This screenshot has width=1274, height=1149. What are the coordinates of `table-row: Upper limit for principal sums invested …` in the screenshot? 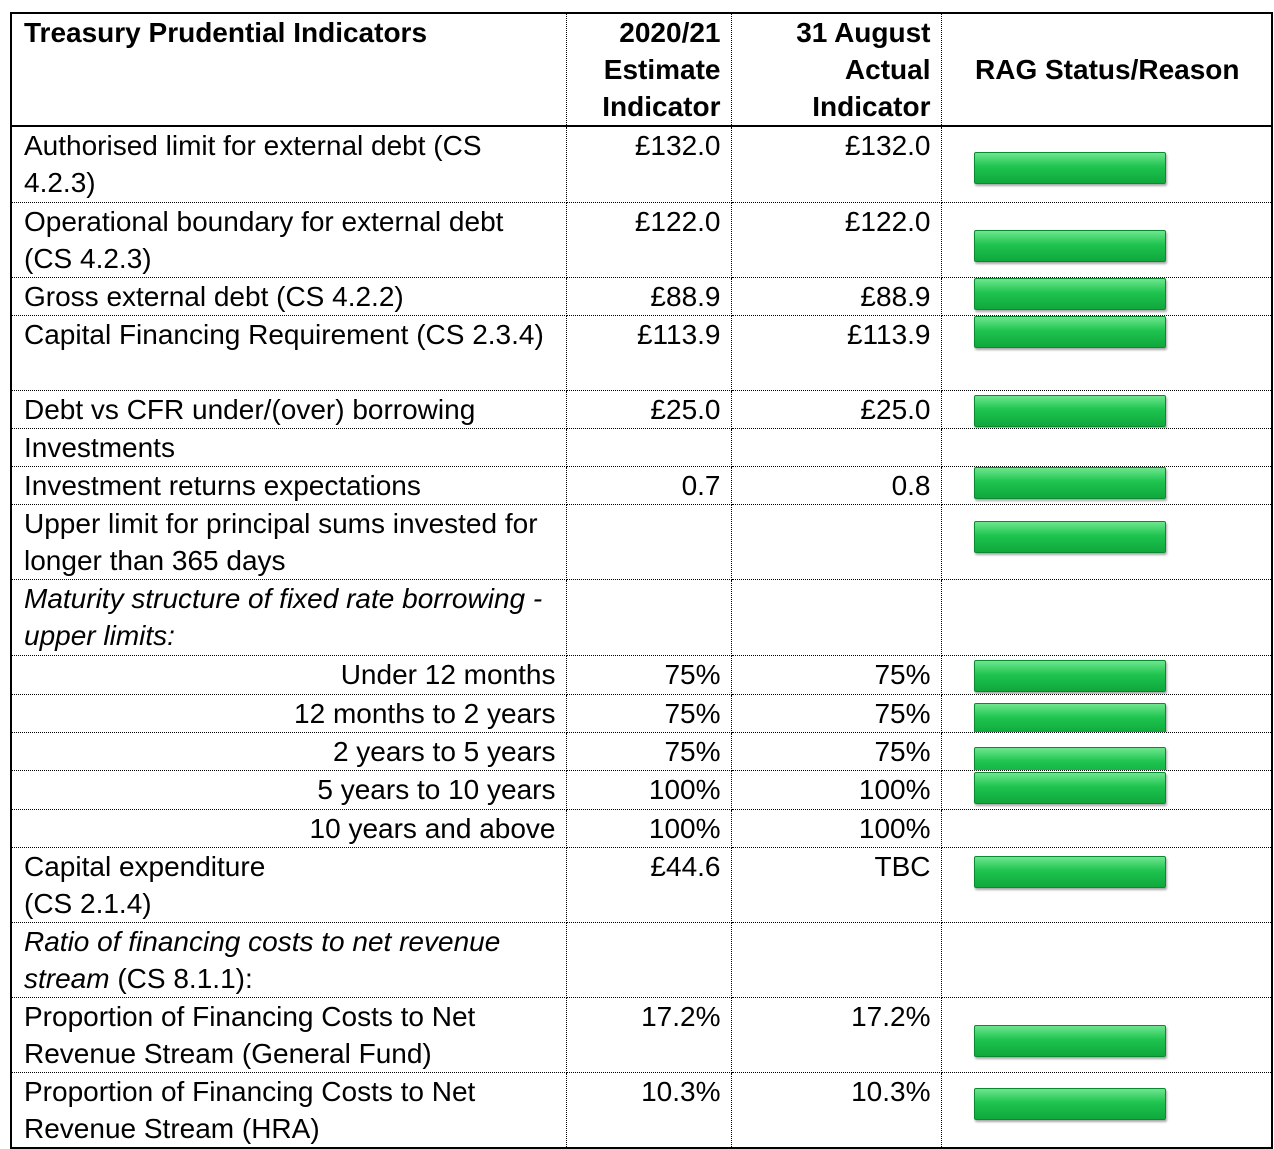 It's located at (641, 541).